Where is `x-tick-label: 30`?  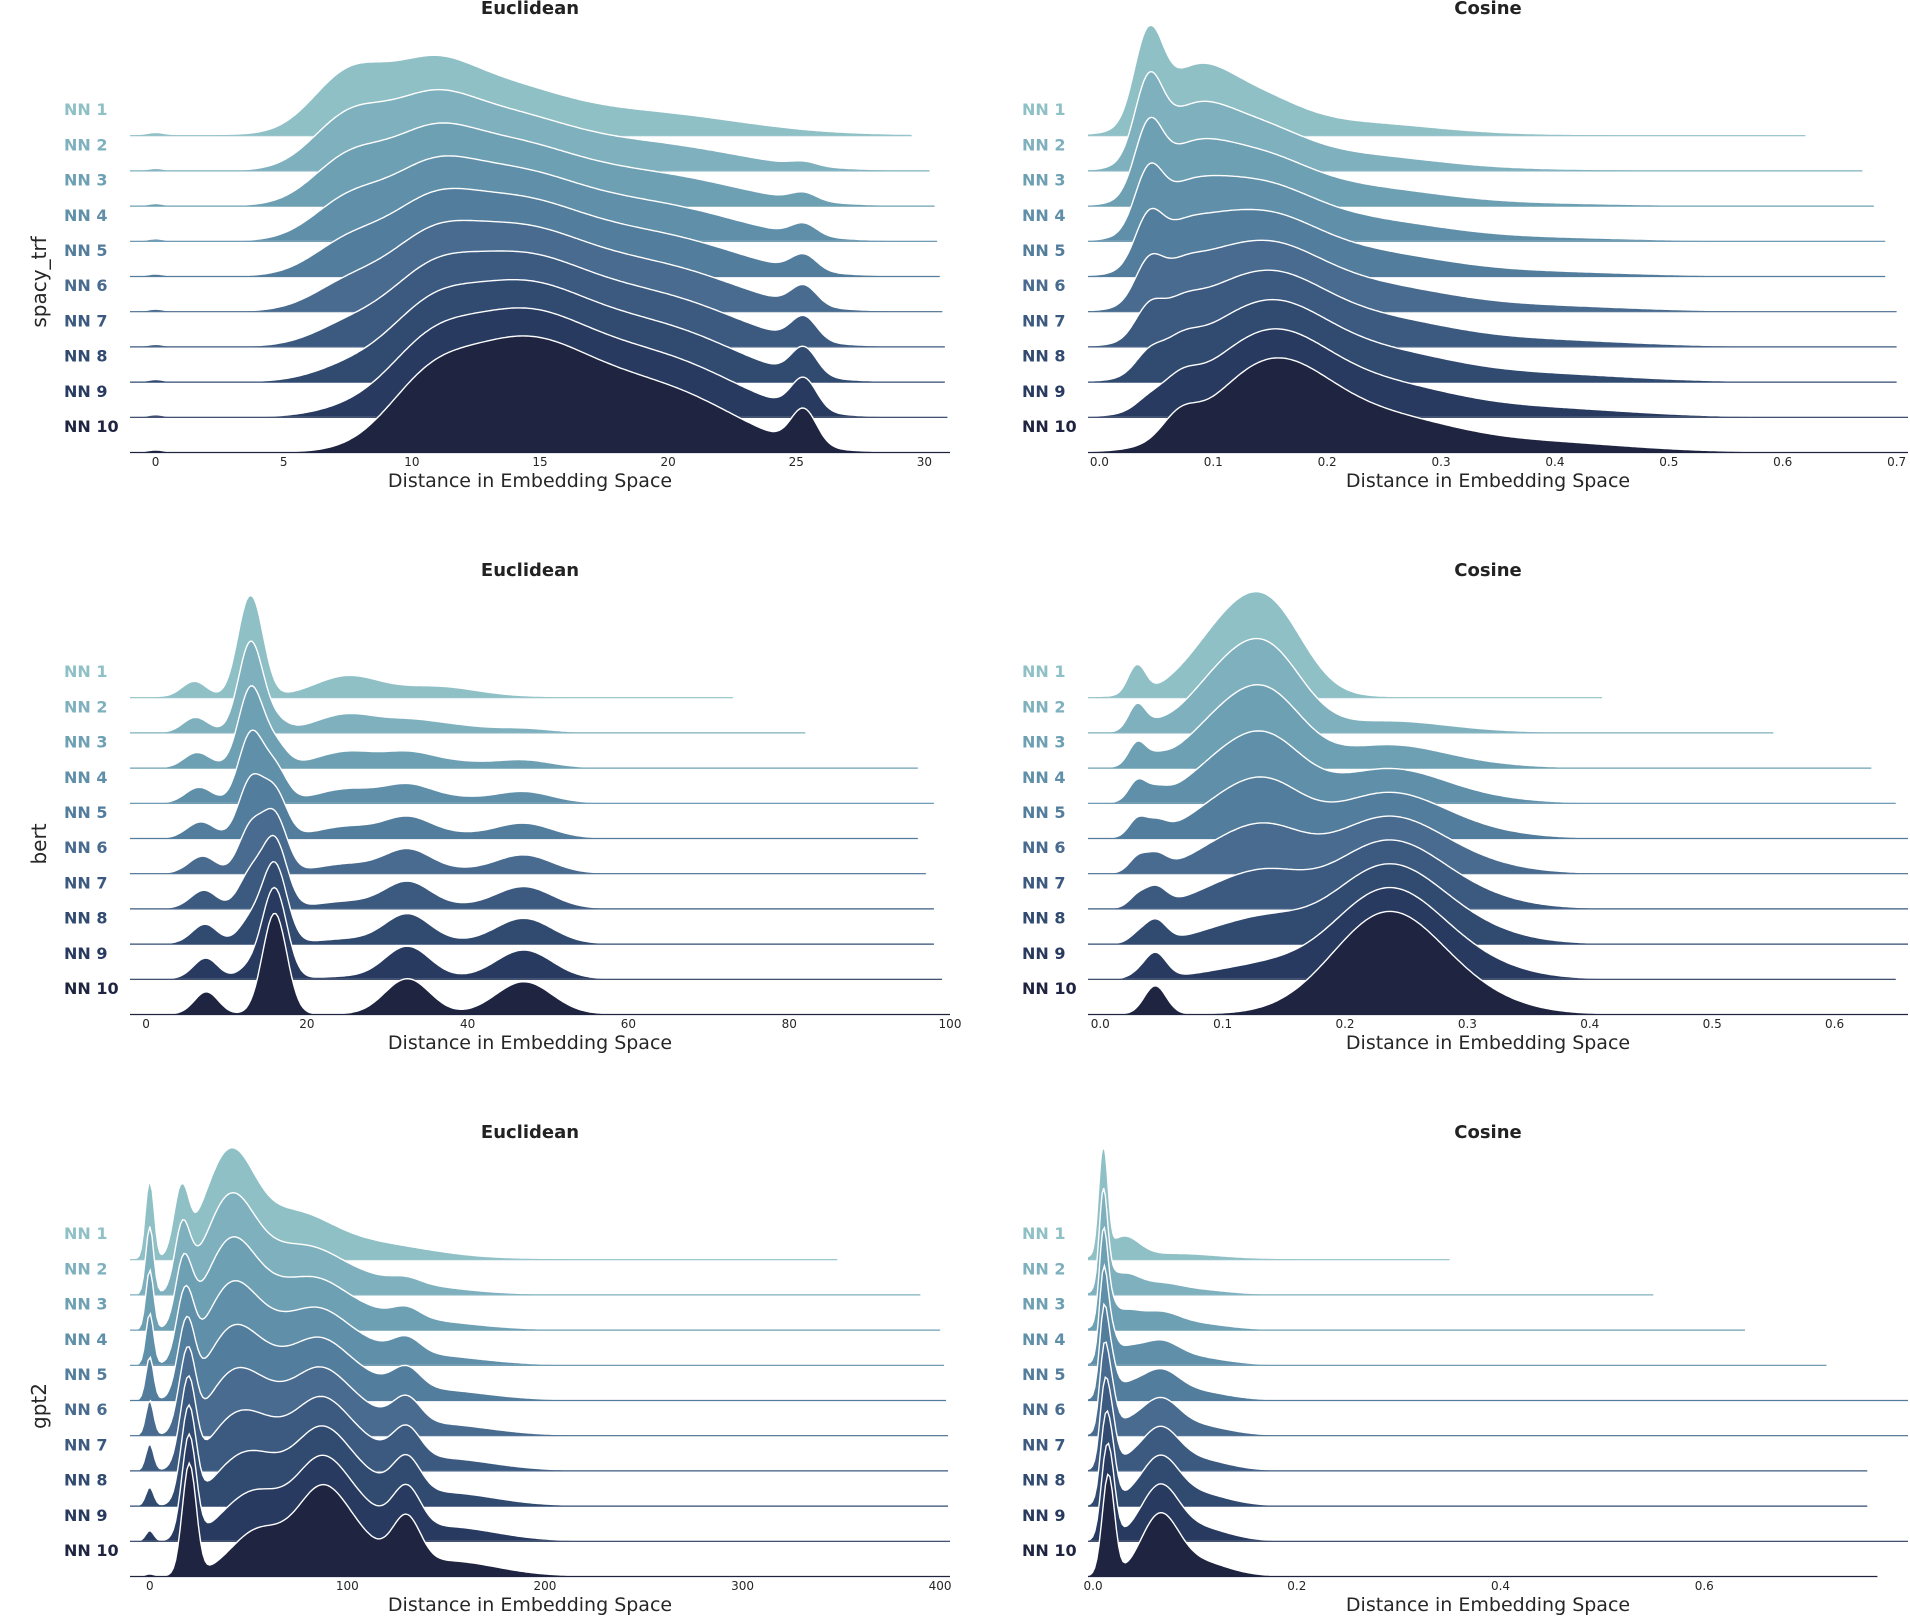 x-tick-label: 30 is located at coordinates (924, 462).